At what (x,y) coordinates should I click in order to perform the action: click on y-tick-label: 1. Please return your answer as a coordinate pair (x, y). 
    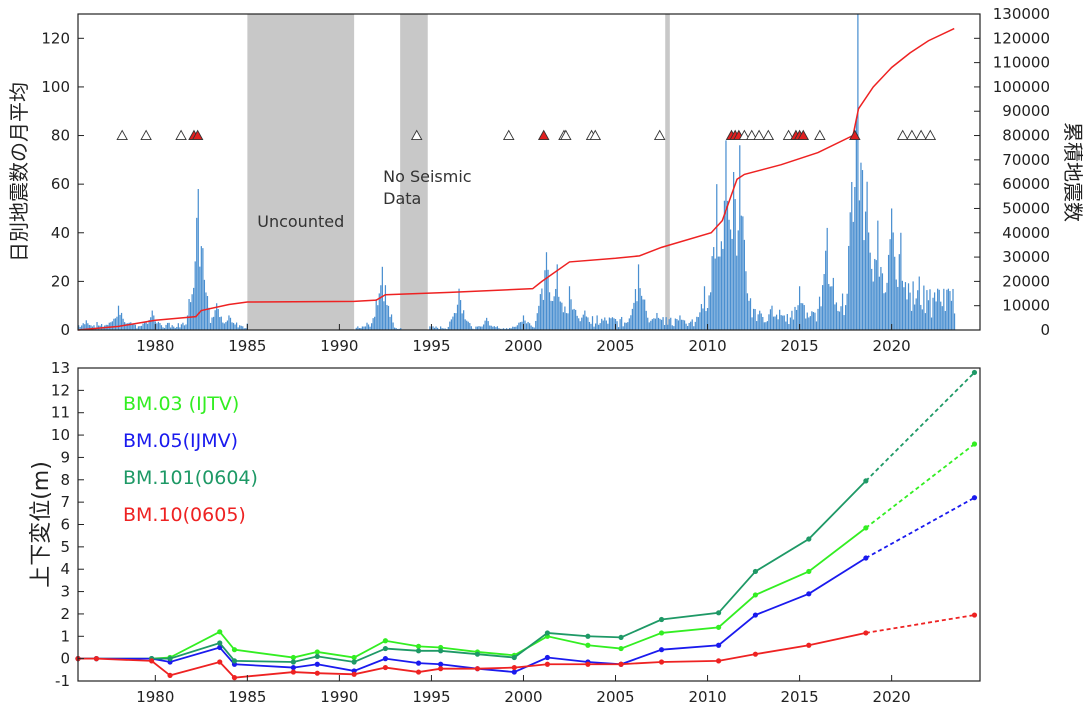
    Looking at the image, I should click on (65, 636).